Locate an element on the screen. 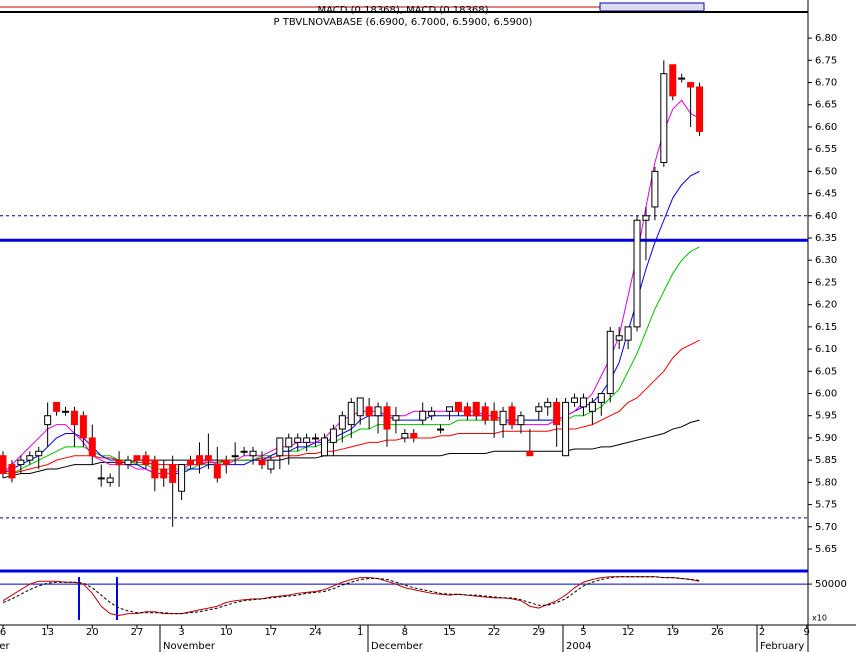 The height and width of the screenshot is (652, 856). strip-box is located at coordinates (652, 7).